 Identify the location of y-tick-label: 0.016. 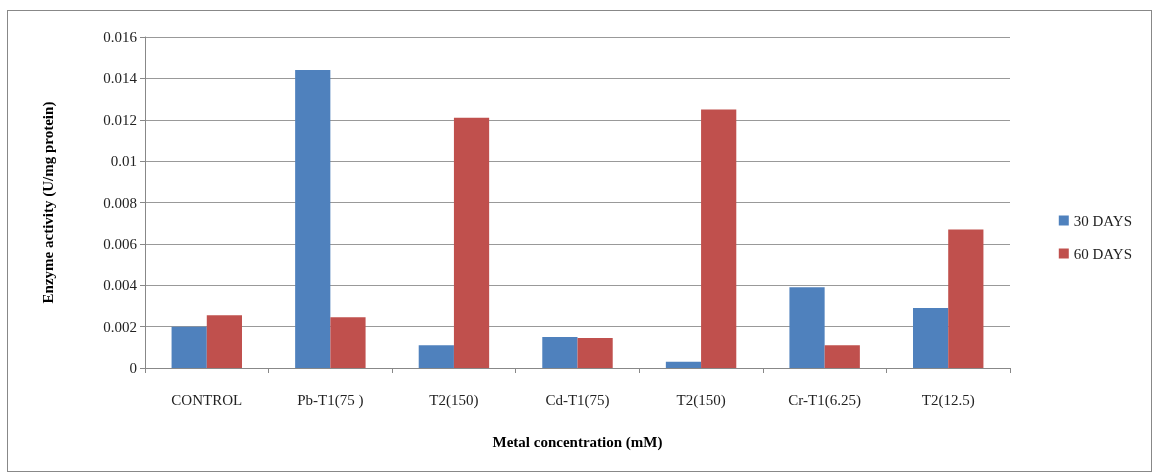
(120, 37).